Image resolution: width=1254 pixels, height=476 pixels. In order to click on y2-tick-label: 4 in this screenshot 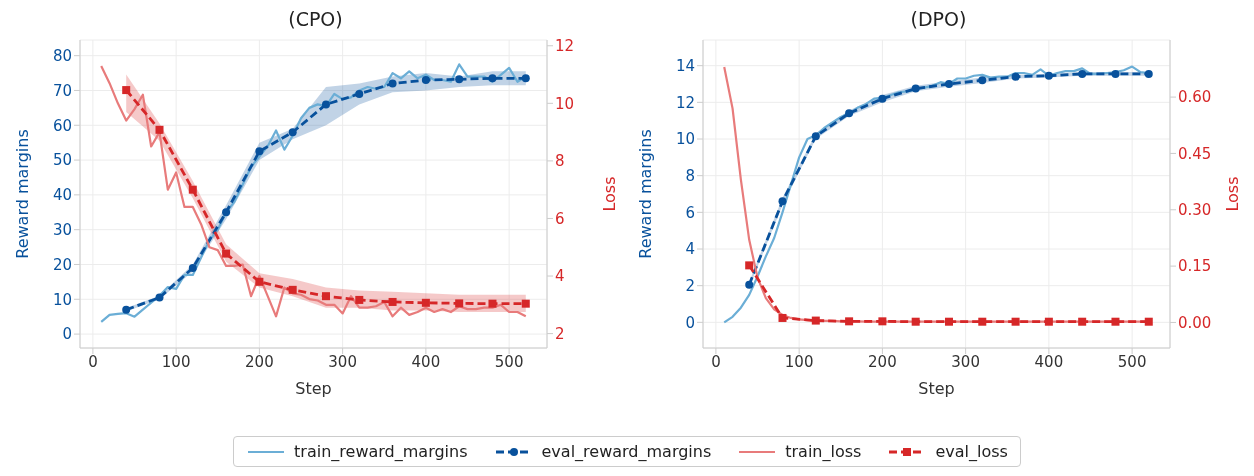, I will do `click(560, 276)`.